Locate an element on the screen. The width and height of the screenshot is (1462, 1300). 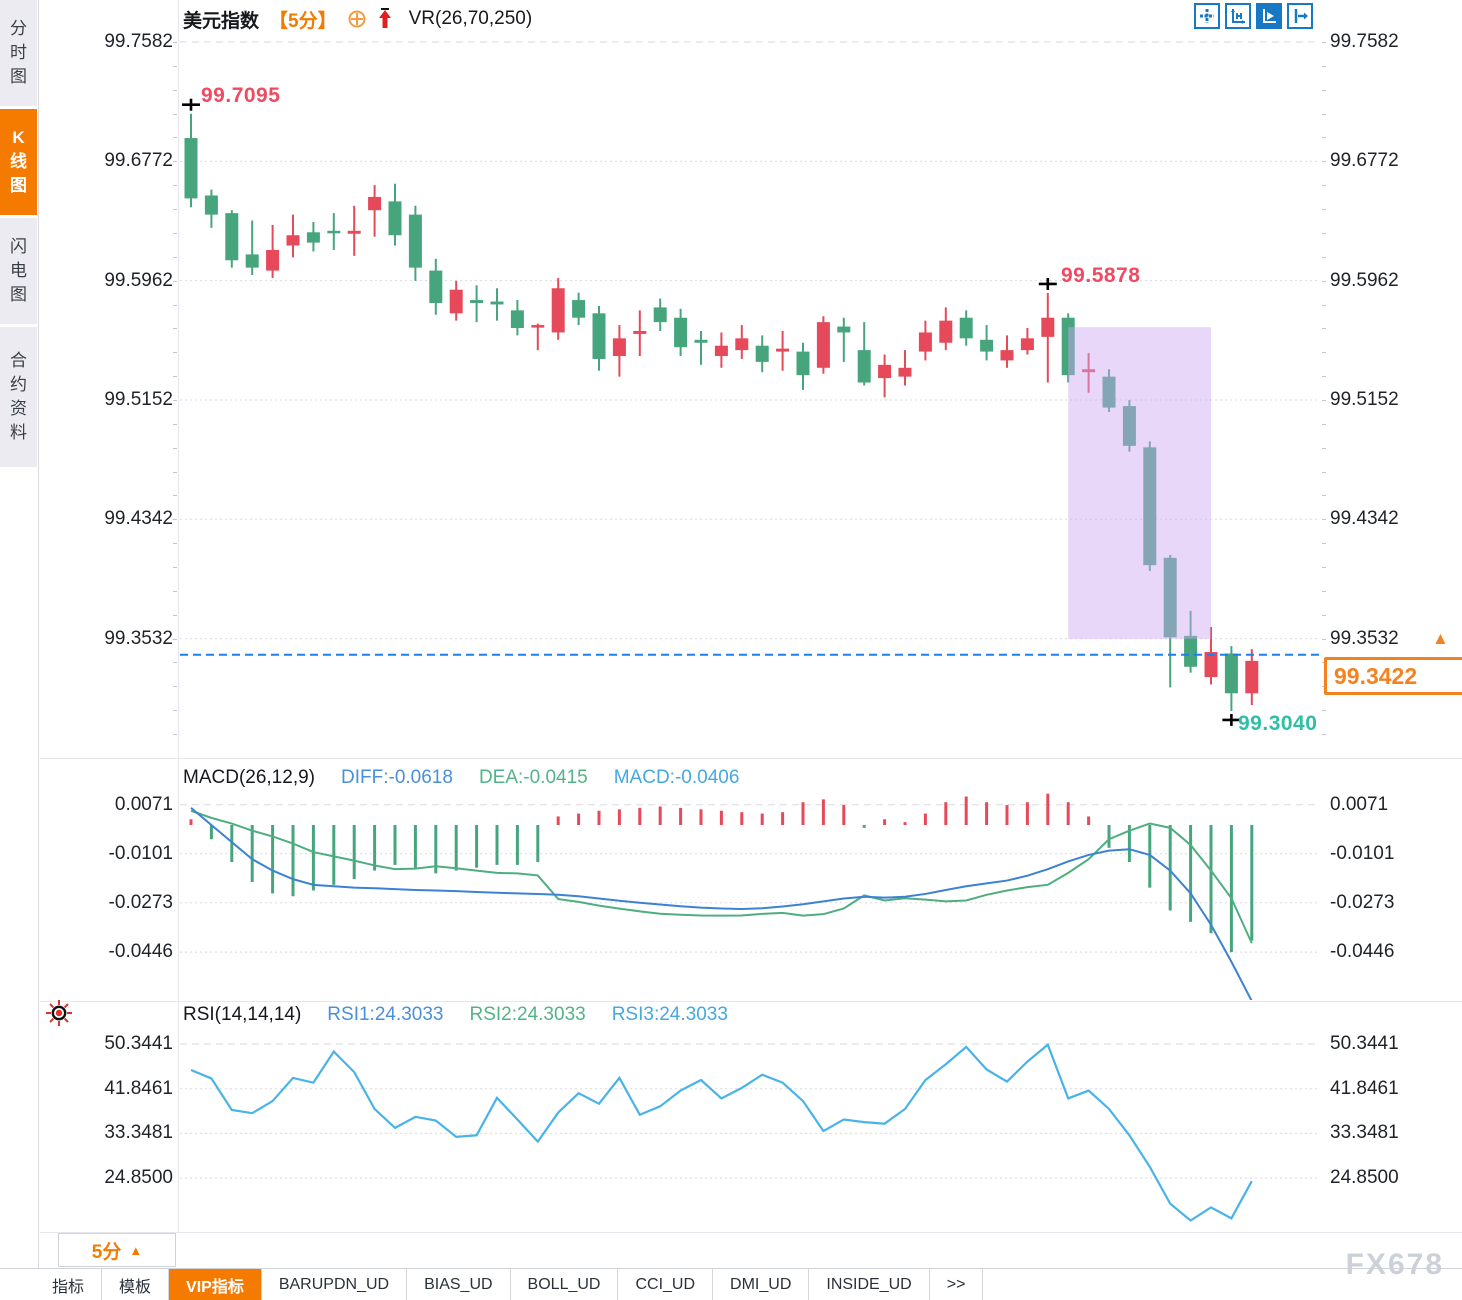
timeframe-value: 5分 is located at coordinates (106, 1252).